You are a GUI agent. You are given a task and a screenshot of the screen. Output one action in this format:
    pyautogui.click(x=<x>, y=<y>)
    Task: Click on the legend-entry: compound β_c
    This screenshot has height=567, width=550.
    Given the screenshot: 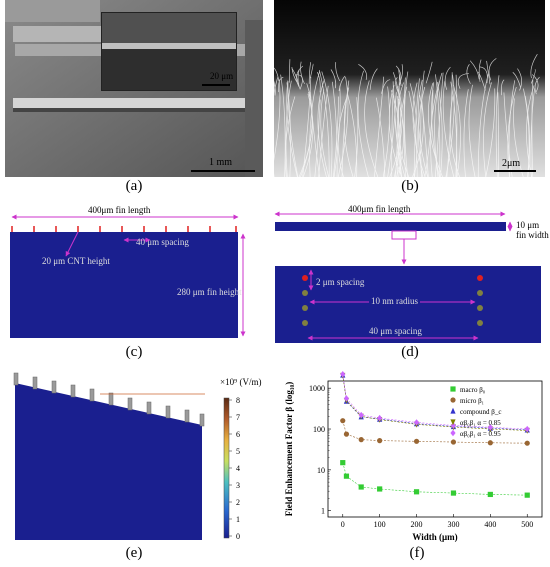 What is the action you would take?
    pyautogui.click(x=480, y=412)
    